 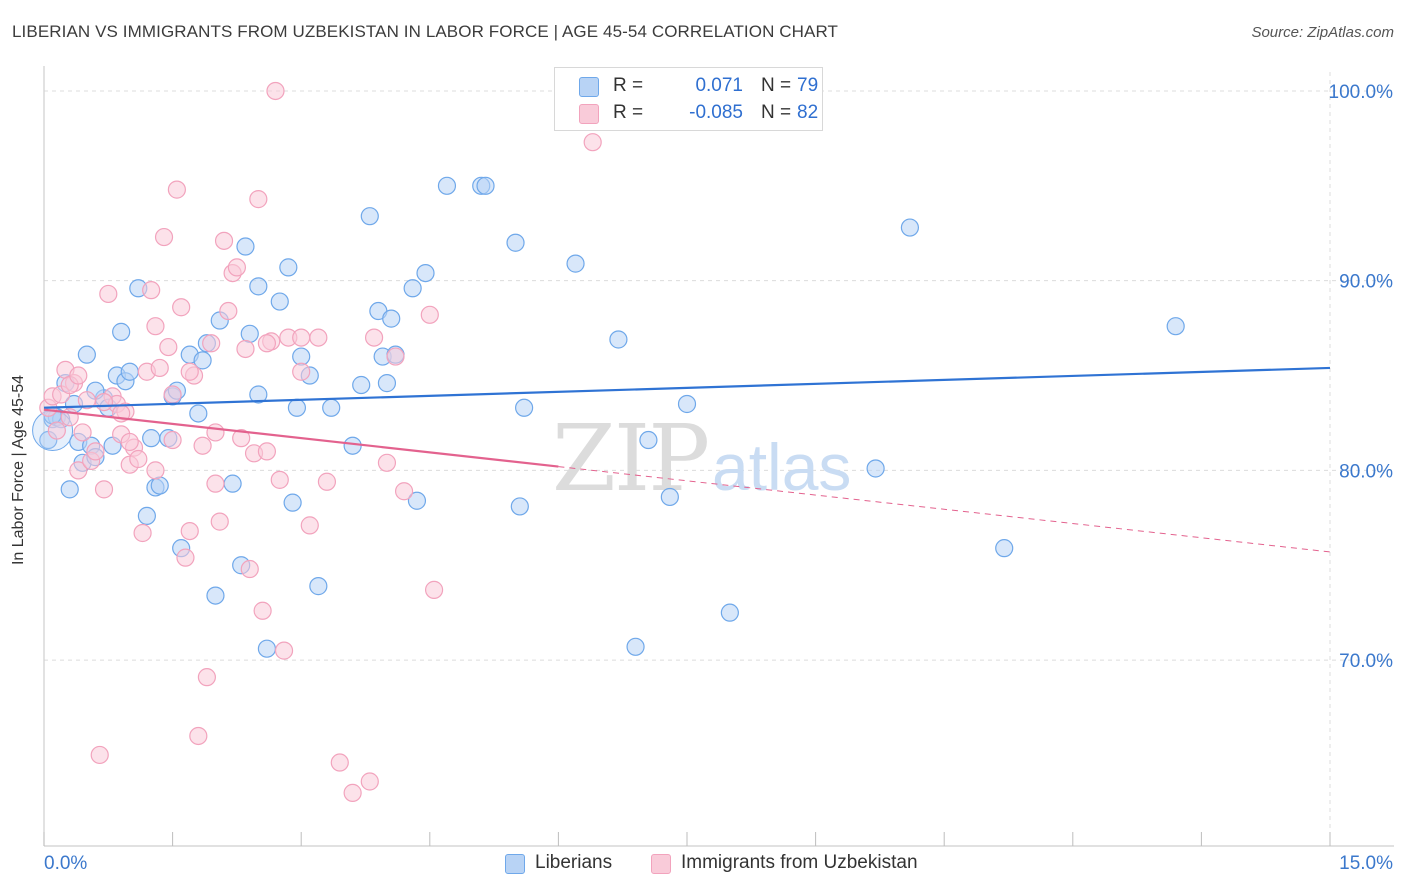 What do you see at coordinates (630, 458) in the screenshot?
I see `watermark-zip: ZIP` at bounding box center [630, 458].